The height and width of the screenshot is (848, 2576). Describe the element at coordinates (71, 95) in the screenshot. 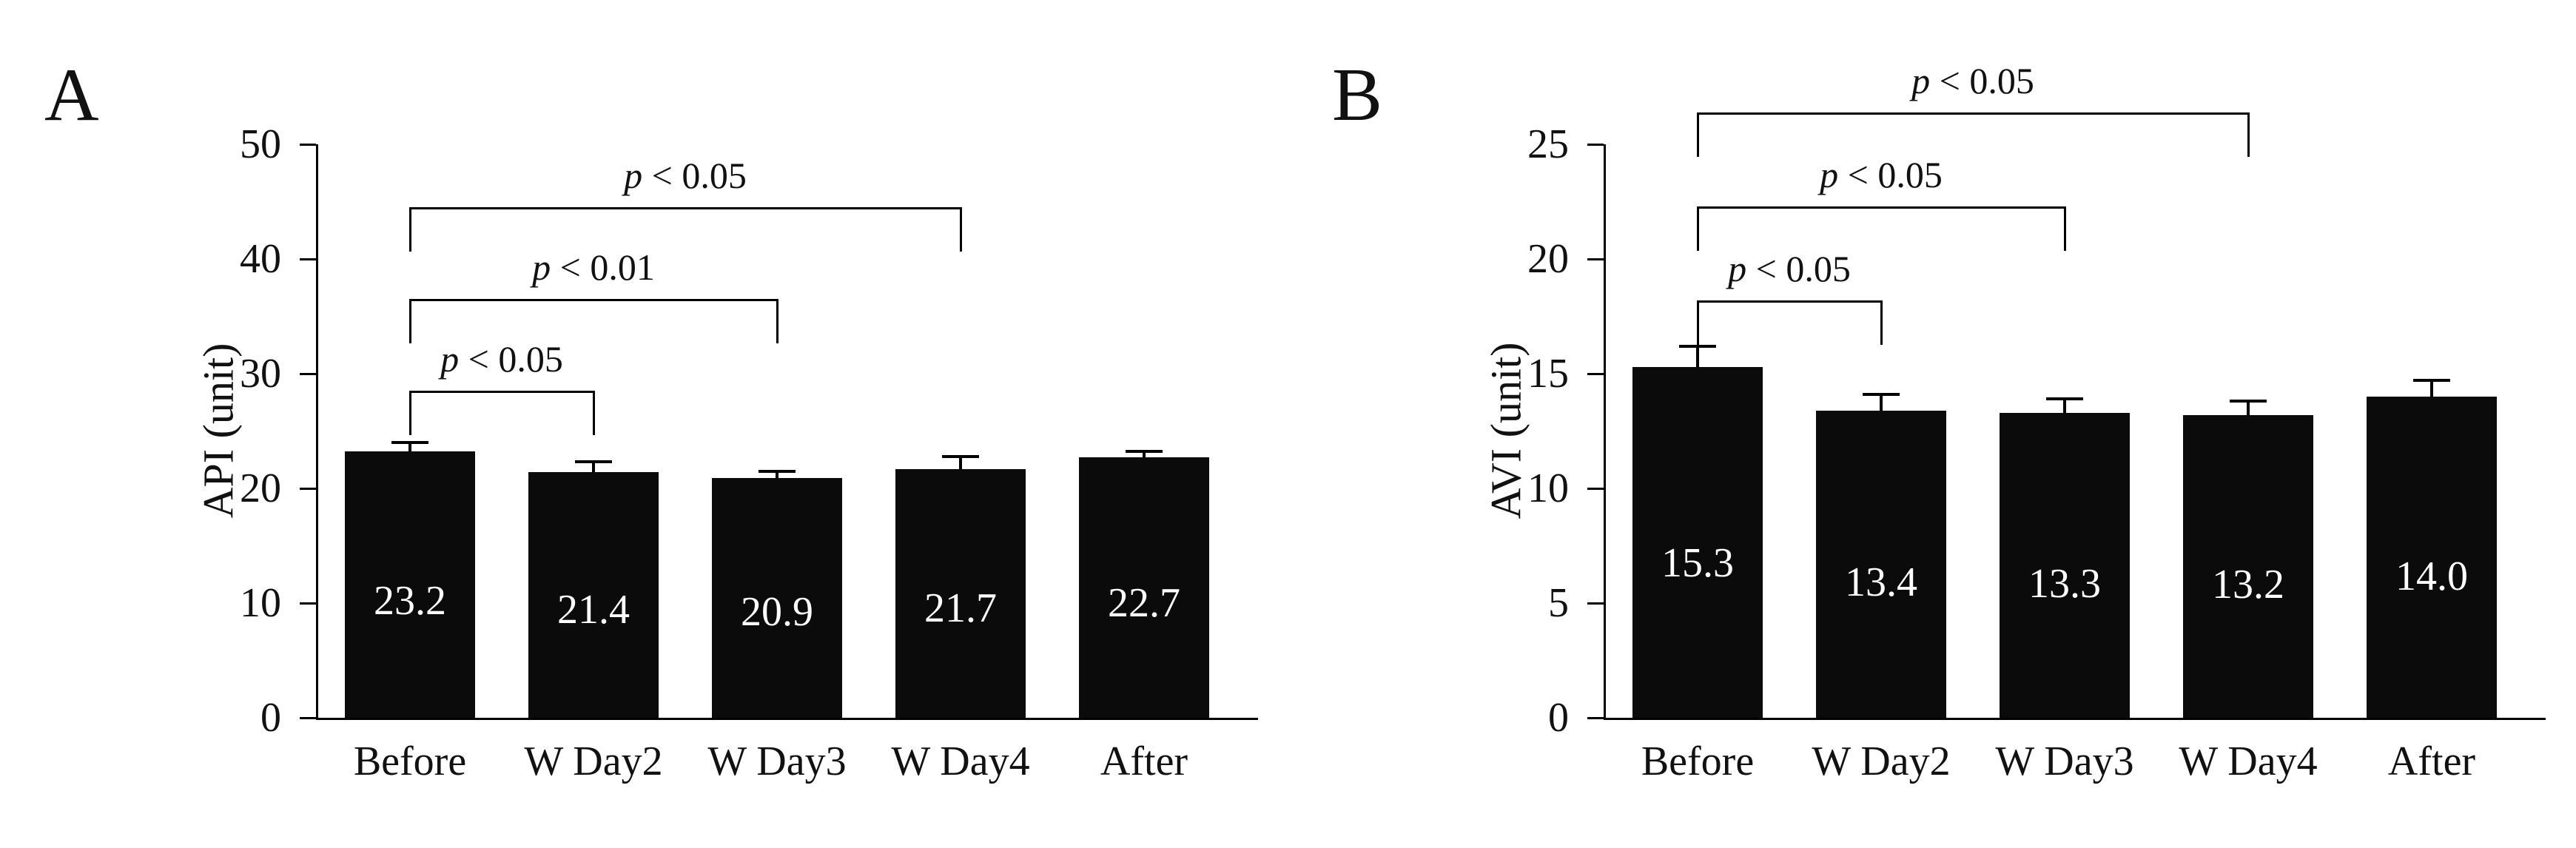

I see `panel-letter: A` at that location.